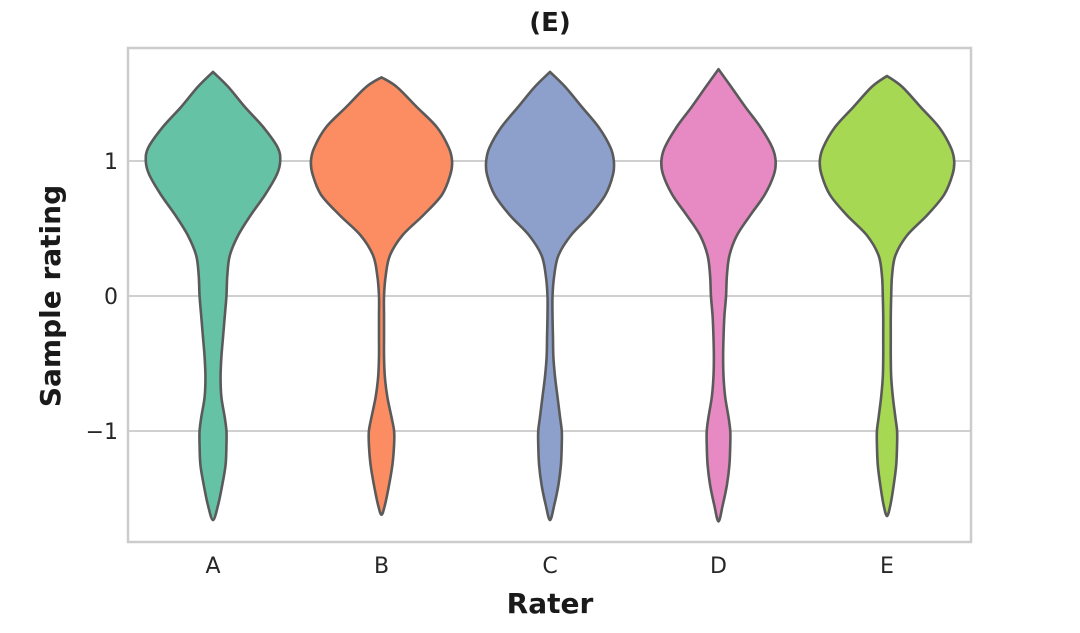 Image resolution: width=1080 pixels, height=633 pixels. I want to click on y-tick-label: −1, so click(102, 432).